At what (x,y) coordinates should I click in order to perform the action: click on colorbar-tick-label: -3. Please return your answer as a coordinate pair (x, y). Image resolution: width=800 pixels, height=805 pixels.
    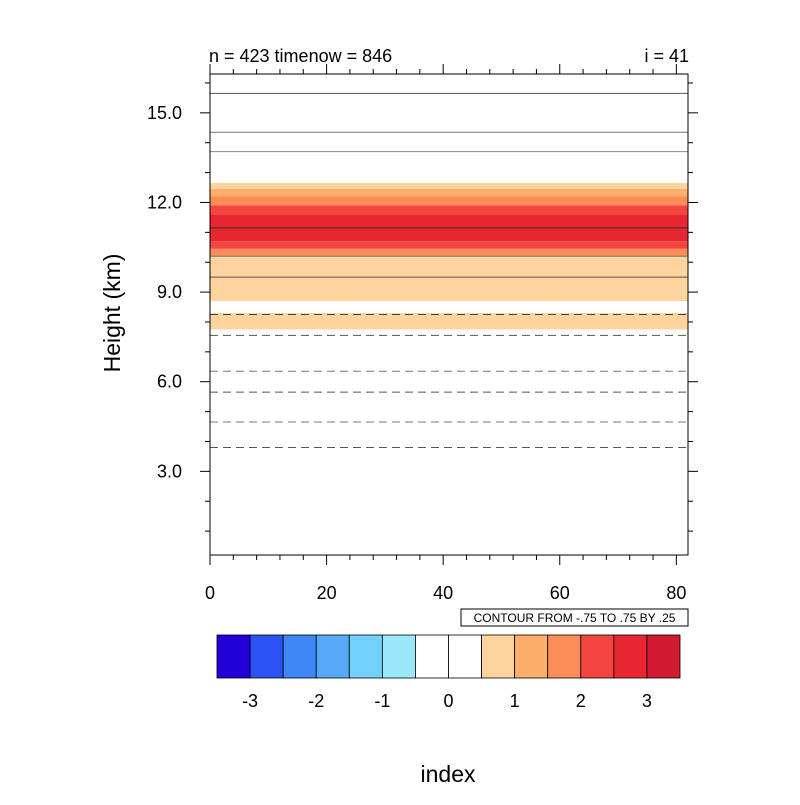
    Looking at the image, I should click on (250, 701).